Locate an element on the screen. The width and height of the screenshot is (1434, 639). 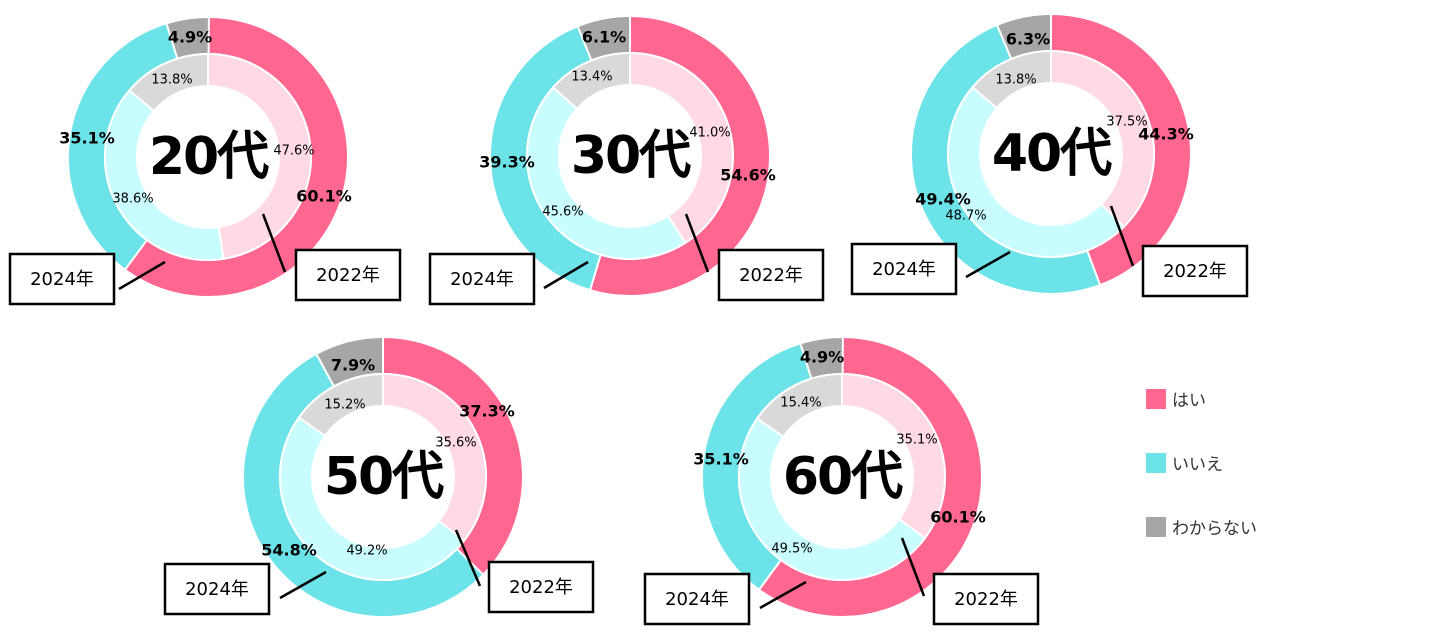
inner-value-label: 13.4% is located at coordinates (591, 77).